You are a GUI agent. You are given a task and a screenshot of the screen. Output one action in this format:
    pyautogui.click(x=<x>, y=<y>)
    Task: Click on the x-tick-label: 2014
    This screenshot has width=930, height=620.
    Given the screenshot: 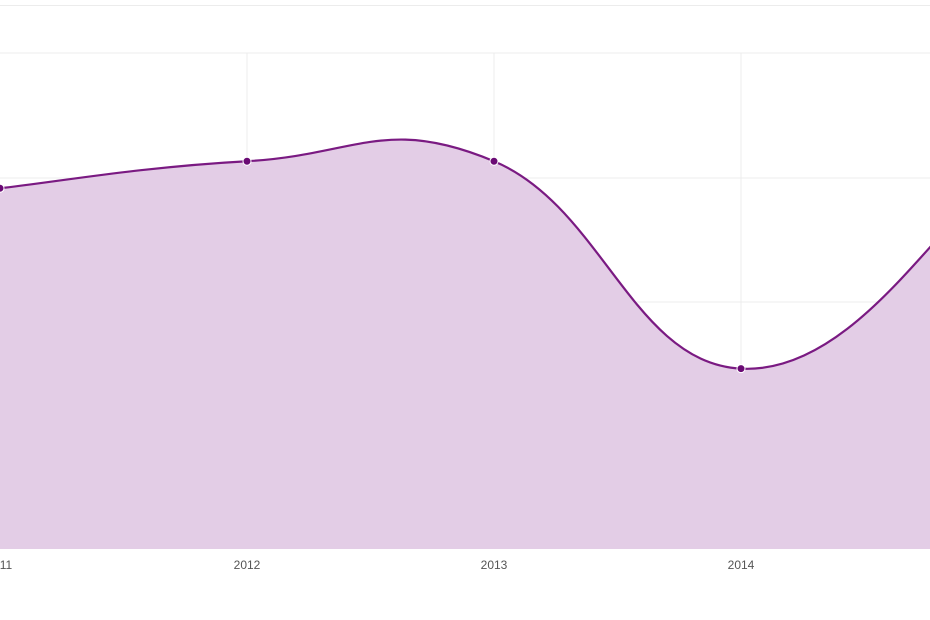 What is the action you would take?
    pyautogui.click(x=741, y=565)
    